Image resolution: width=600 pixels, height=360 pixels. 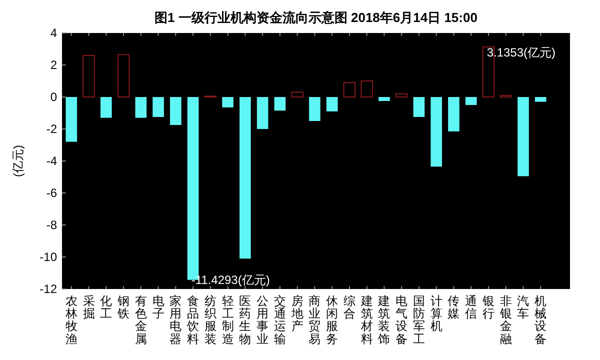 I want to click on x-tick-label: 交通运输, so click(x=280, y=320).